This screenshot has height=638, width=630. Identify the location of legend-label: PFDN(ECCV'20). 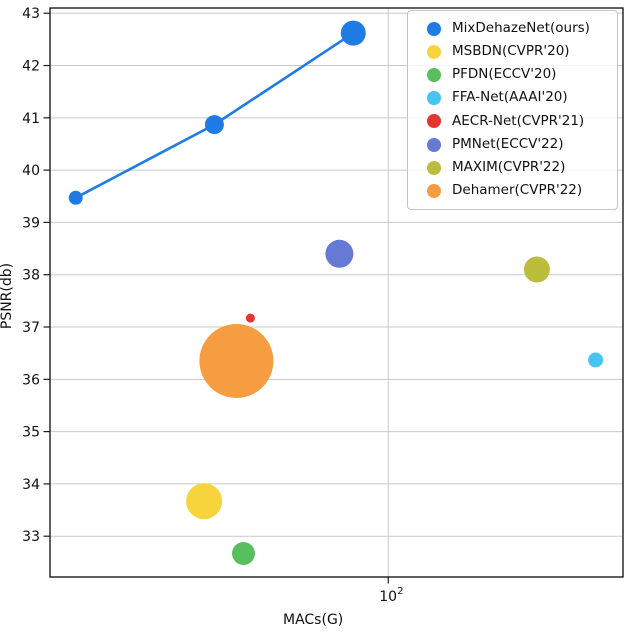
(504, 74).